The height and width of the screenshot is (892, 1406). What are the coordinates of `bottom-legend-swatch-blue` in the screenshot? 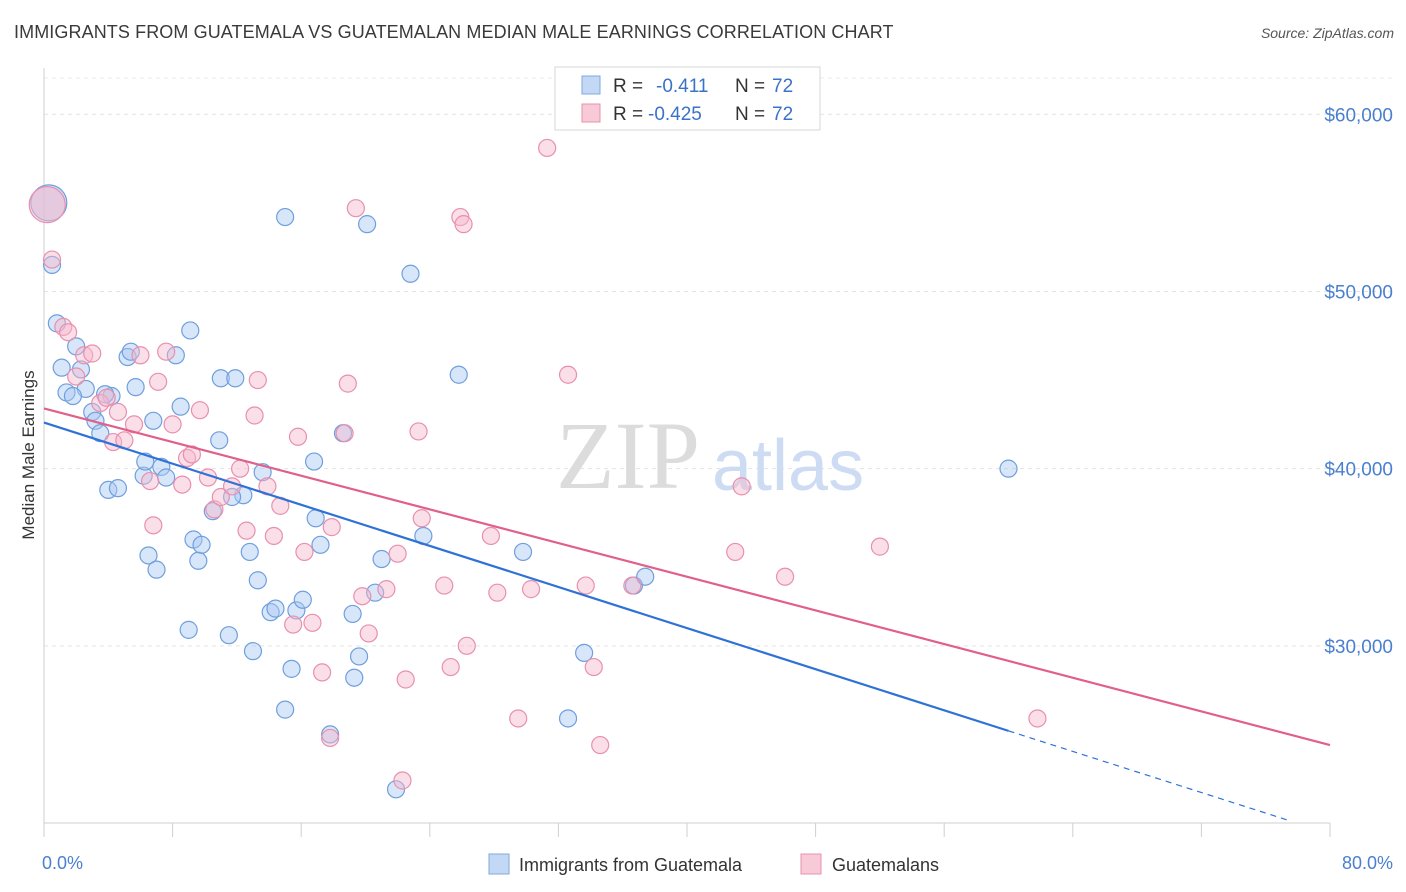 It's located at (499, 864).